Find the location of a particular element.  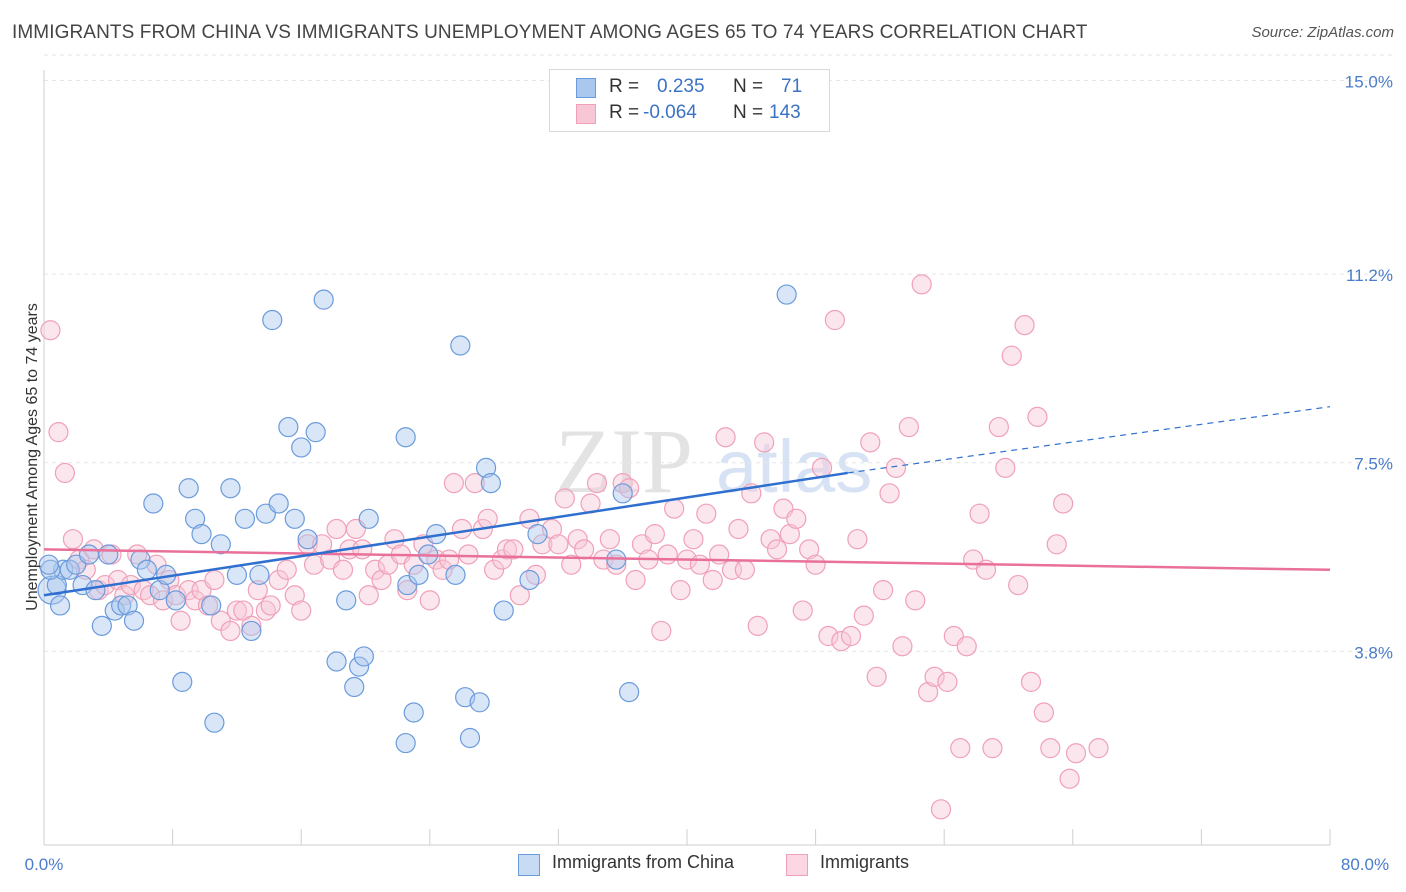

immigrants-trend-line is located at coordinates (687, 560).